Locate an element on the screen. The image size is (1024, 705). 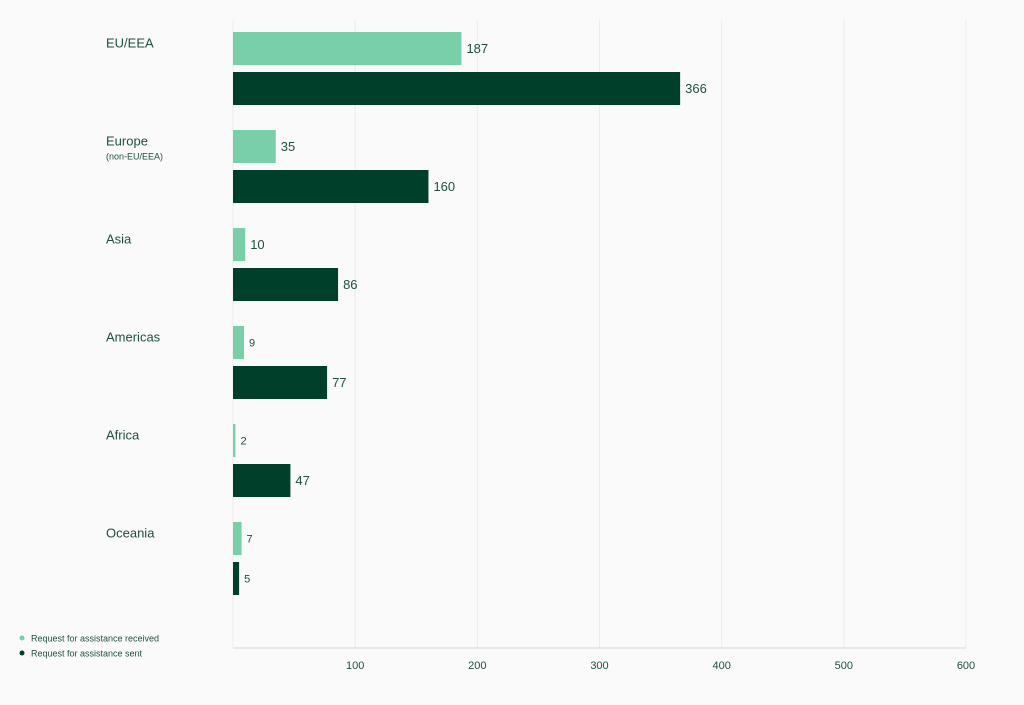
value-label: 187 is located at coordinates (477, 48).